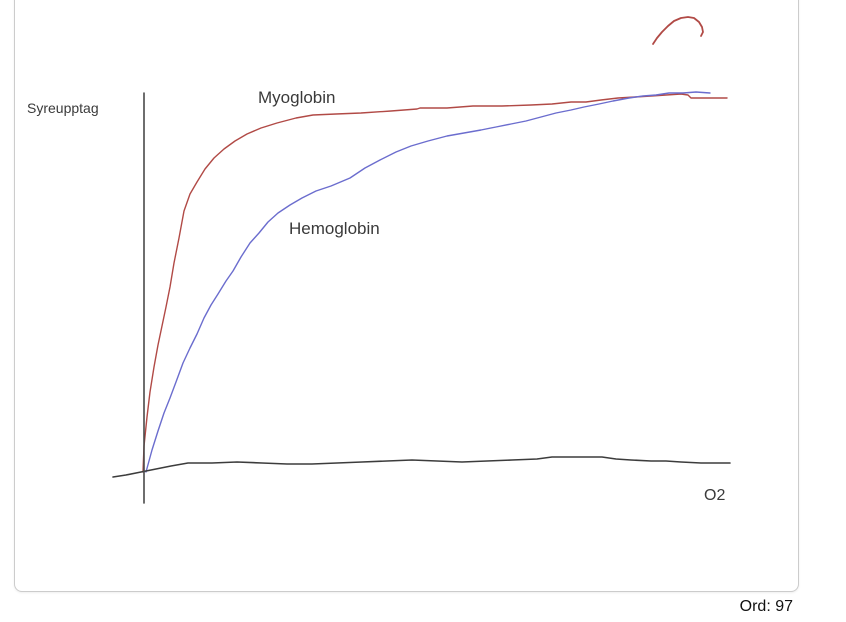  I want to click on myoglobin-curve-label: Myoglobin, so click(297, 97).